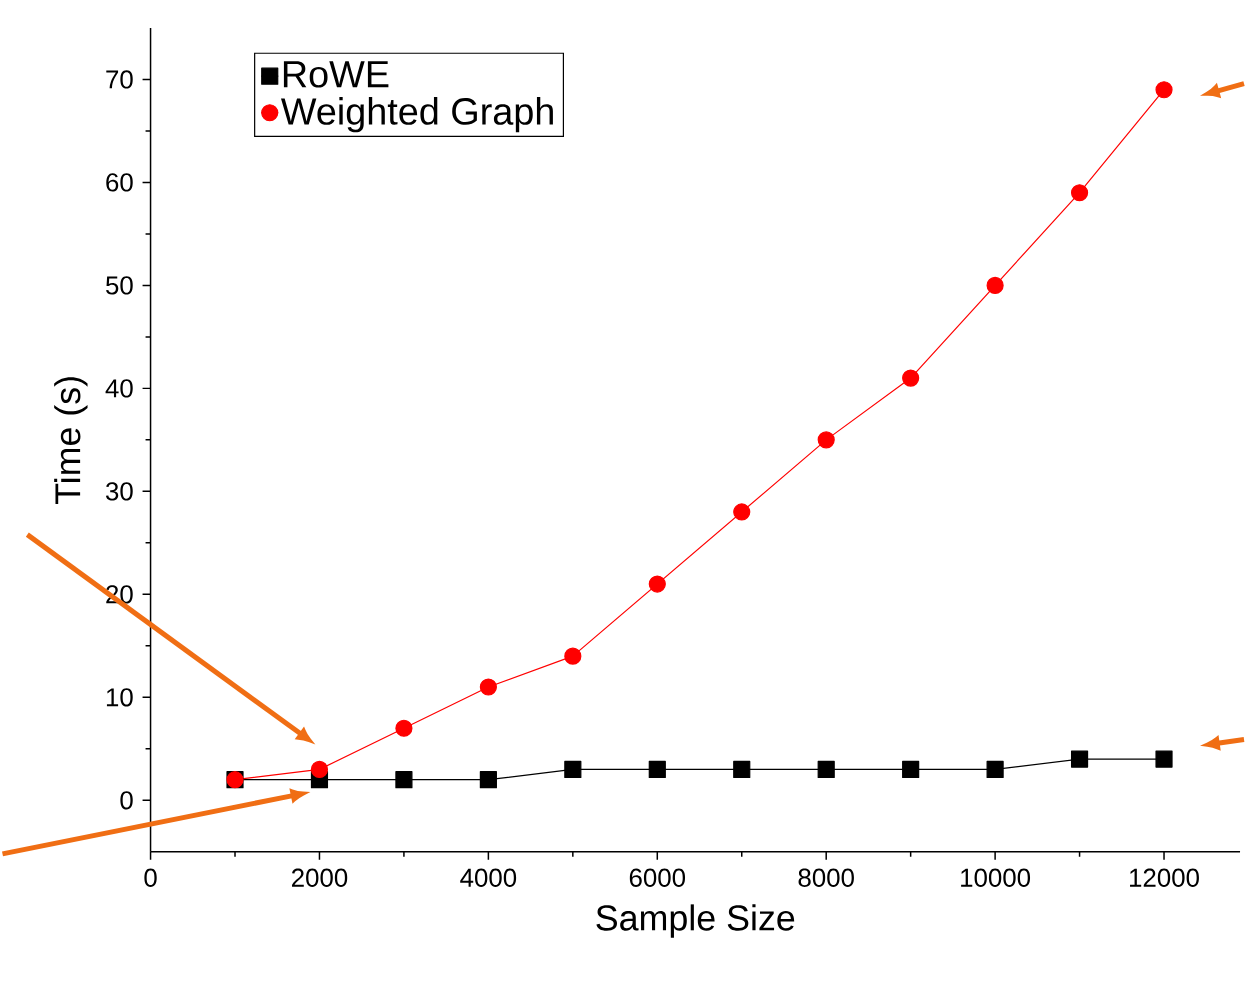 The height and width of the screenshot is (983, 1249). Describe the element at coordinates (416, 115) in the screenshot. I see `legend-label: Weighted Graph` at that location.